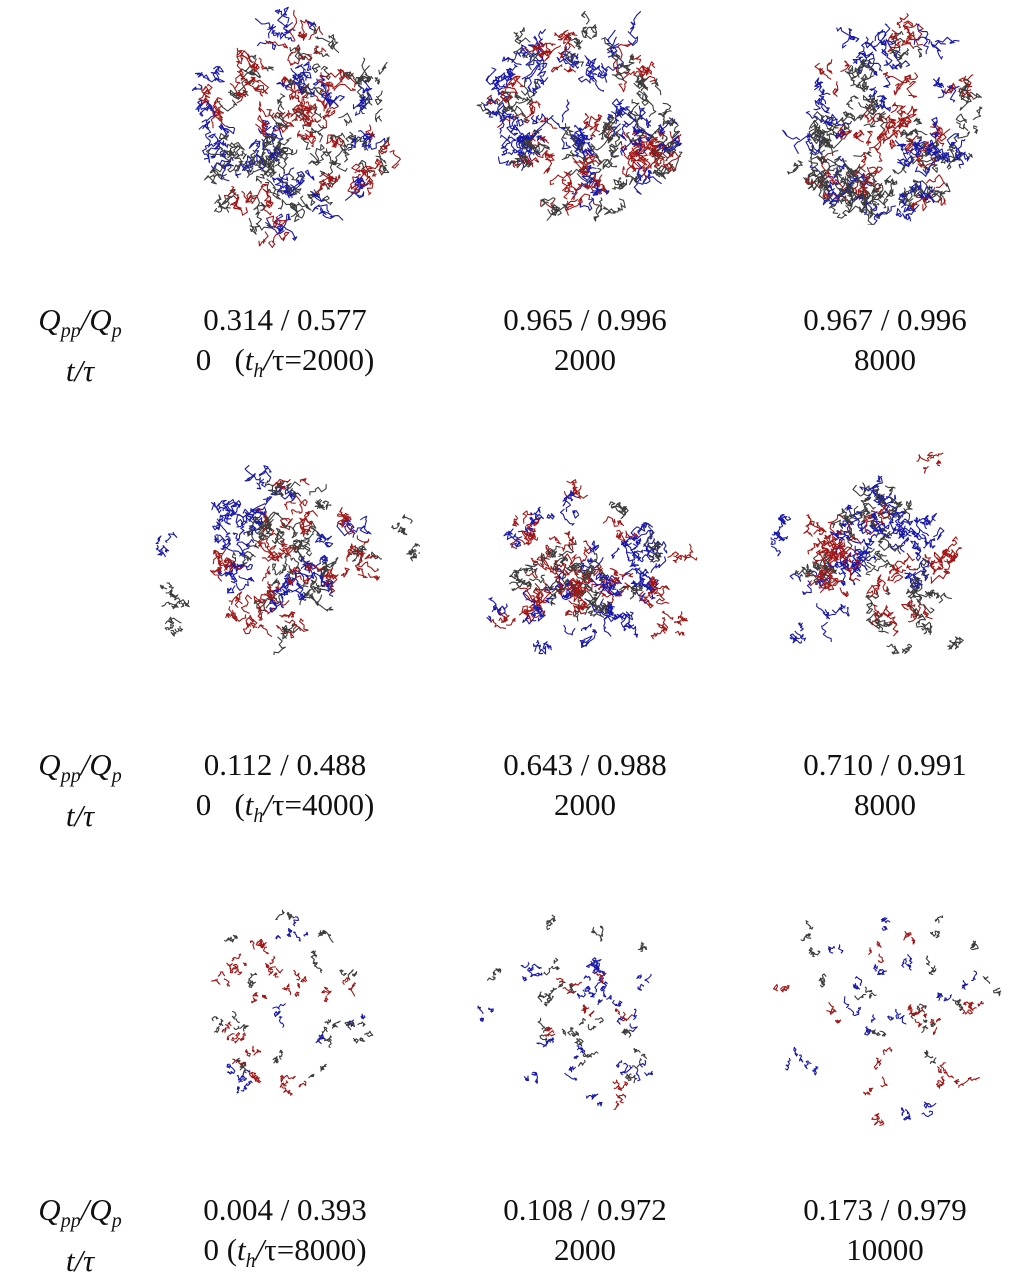 Image resolution: width=1018 pixels, height=1281 pixels. I want to click on panel-values-r1-c1: 0.314 / 0.577 0 (th/τ=2000), so click(285, 345).